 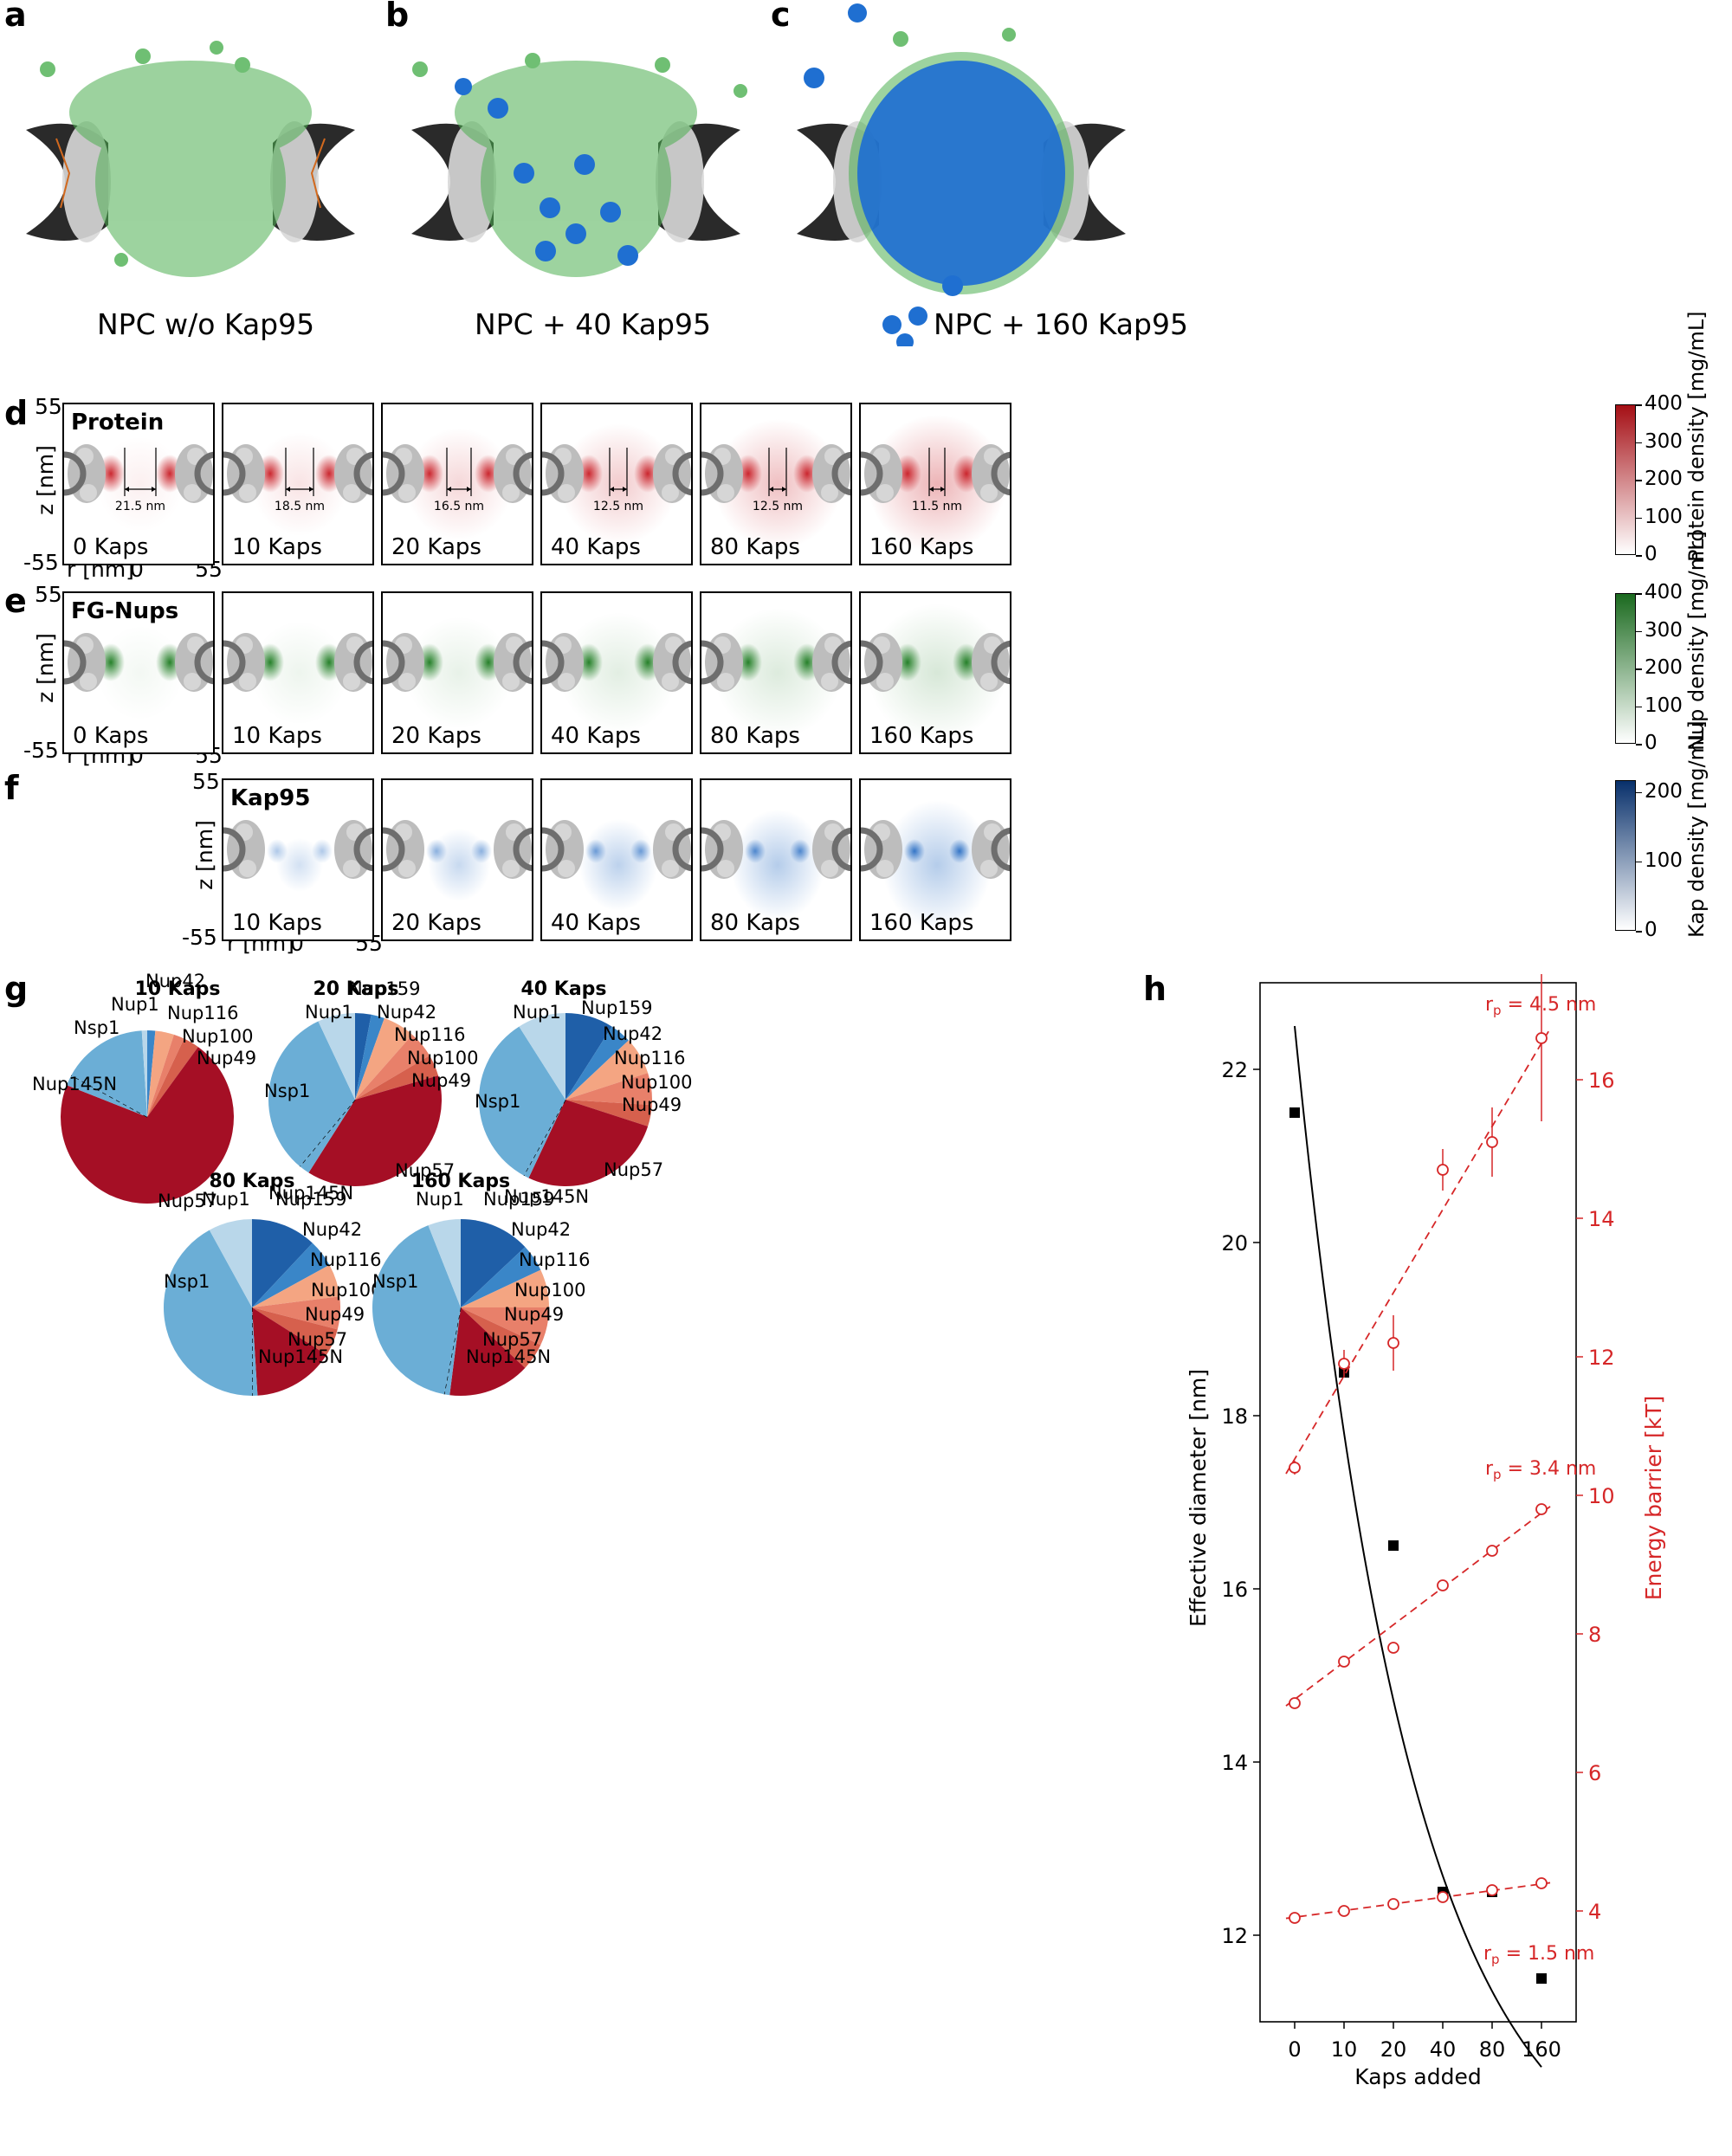 I want to click on z-top-tick-f: 55, so click(x=206, y=781).